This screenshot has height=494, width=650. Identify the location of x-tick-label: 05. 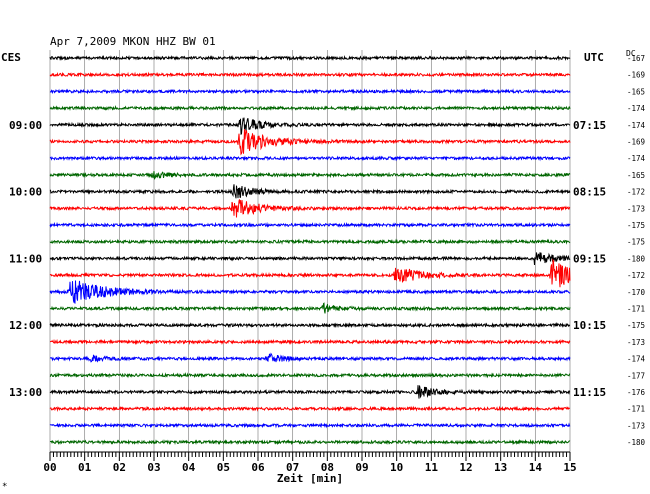
(223, 467).